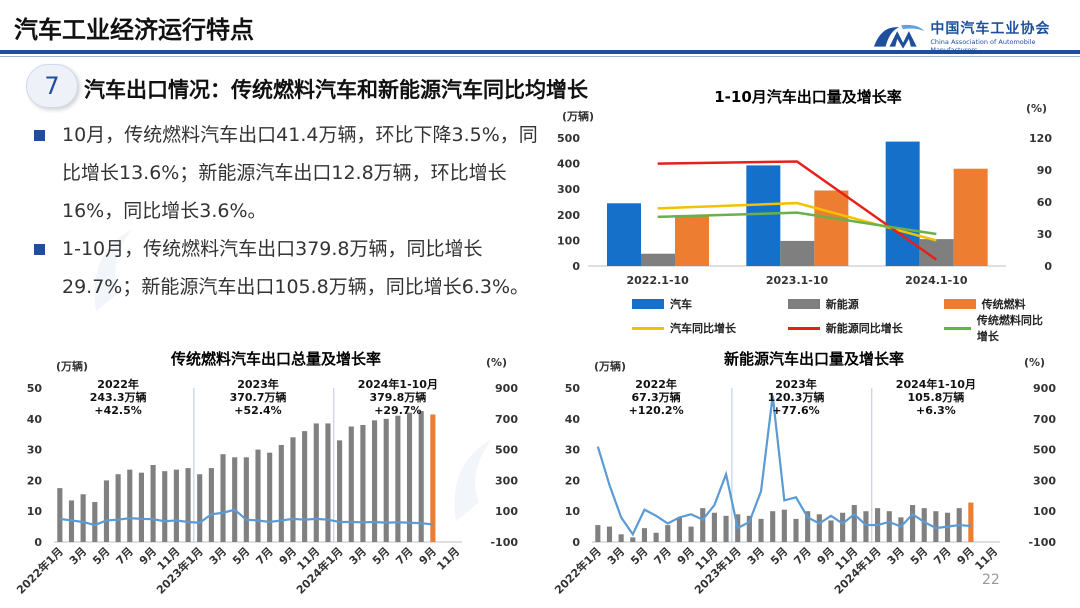 Image resolution: width=1080 pixels, height=608 pixels. What do you see at coordinates (710, 328) in the screenshot?
I see `legend-item: 汽车同比增长` at bounding box center [710, 328].